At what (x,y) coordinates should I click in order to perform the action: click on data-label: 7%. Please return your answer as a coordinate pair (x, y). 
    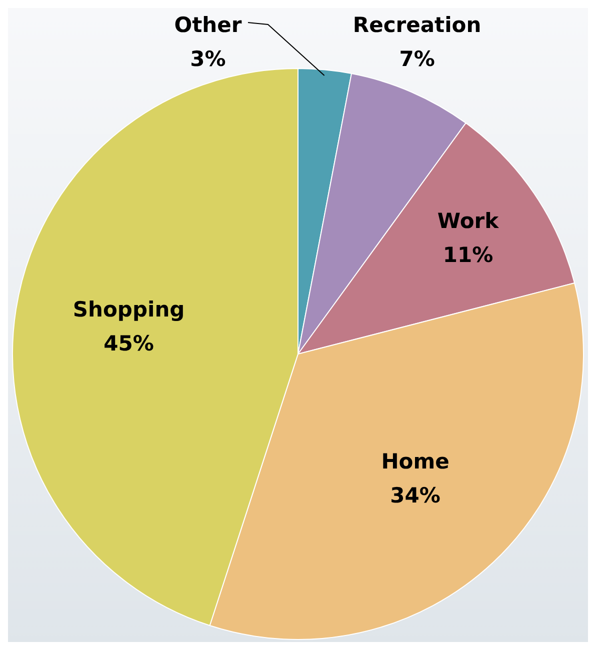
    Looking at the image, I should click on (417, 58).